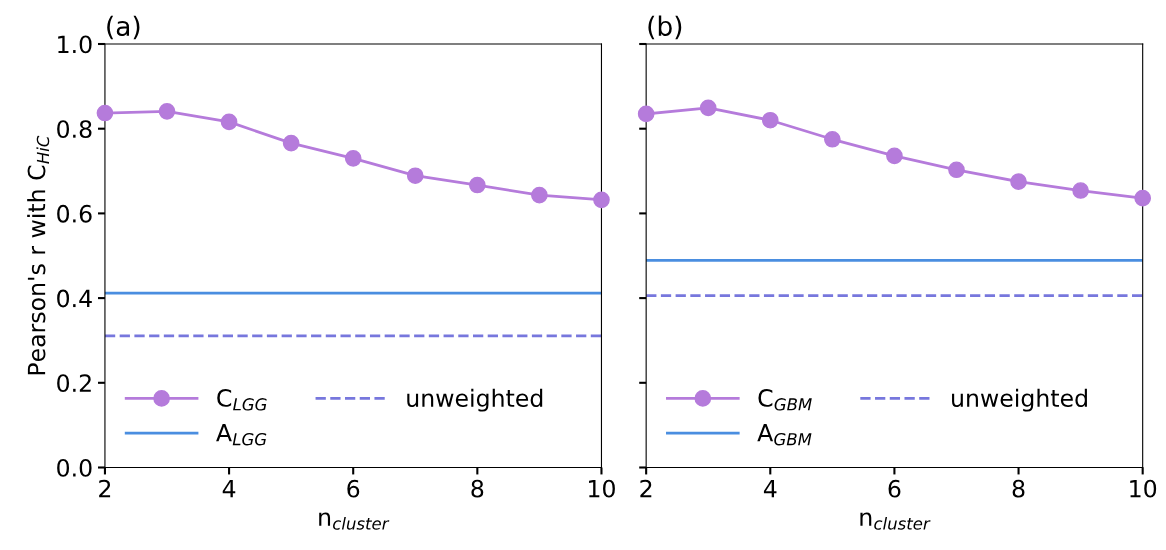  I want to click on y-tick-label: 0.8, so click(74, 129).